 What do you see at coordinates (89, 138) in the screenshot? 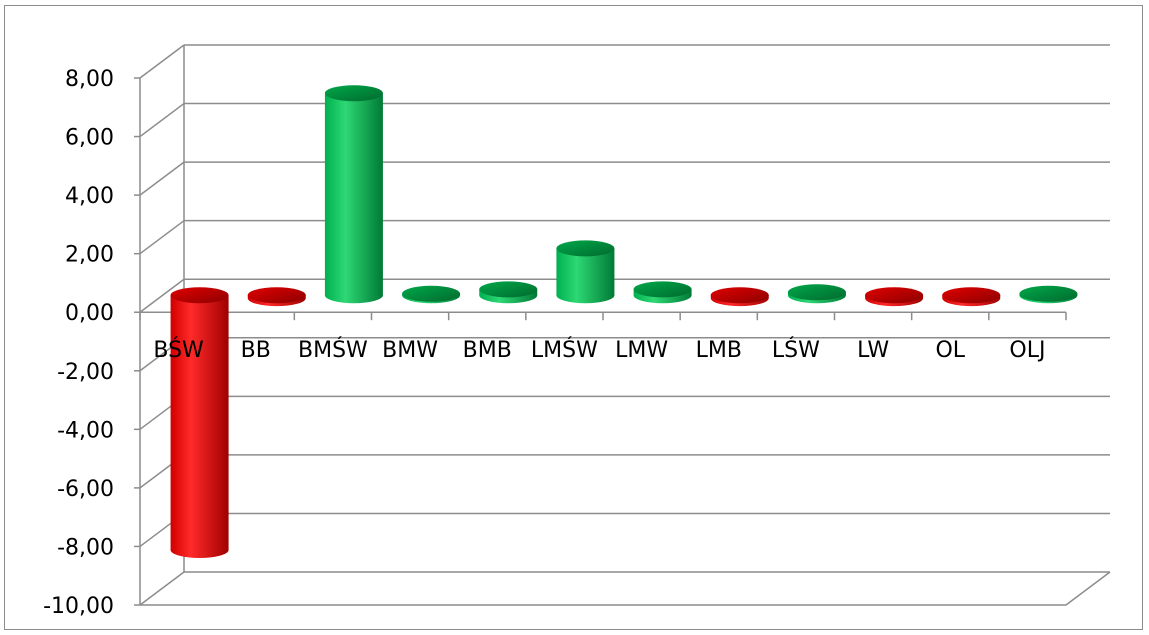
I see `y-tick-label: 6,00` at bounding box center [89, 138].